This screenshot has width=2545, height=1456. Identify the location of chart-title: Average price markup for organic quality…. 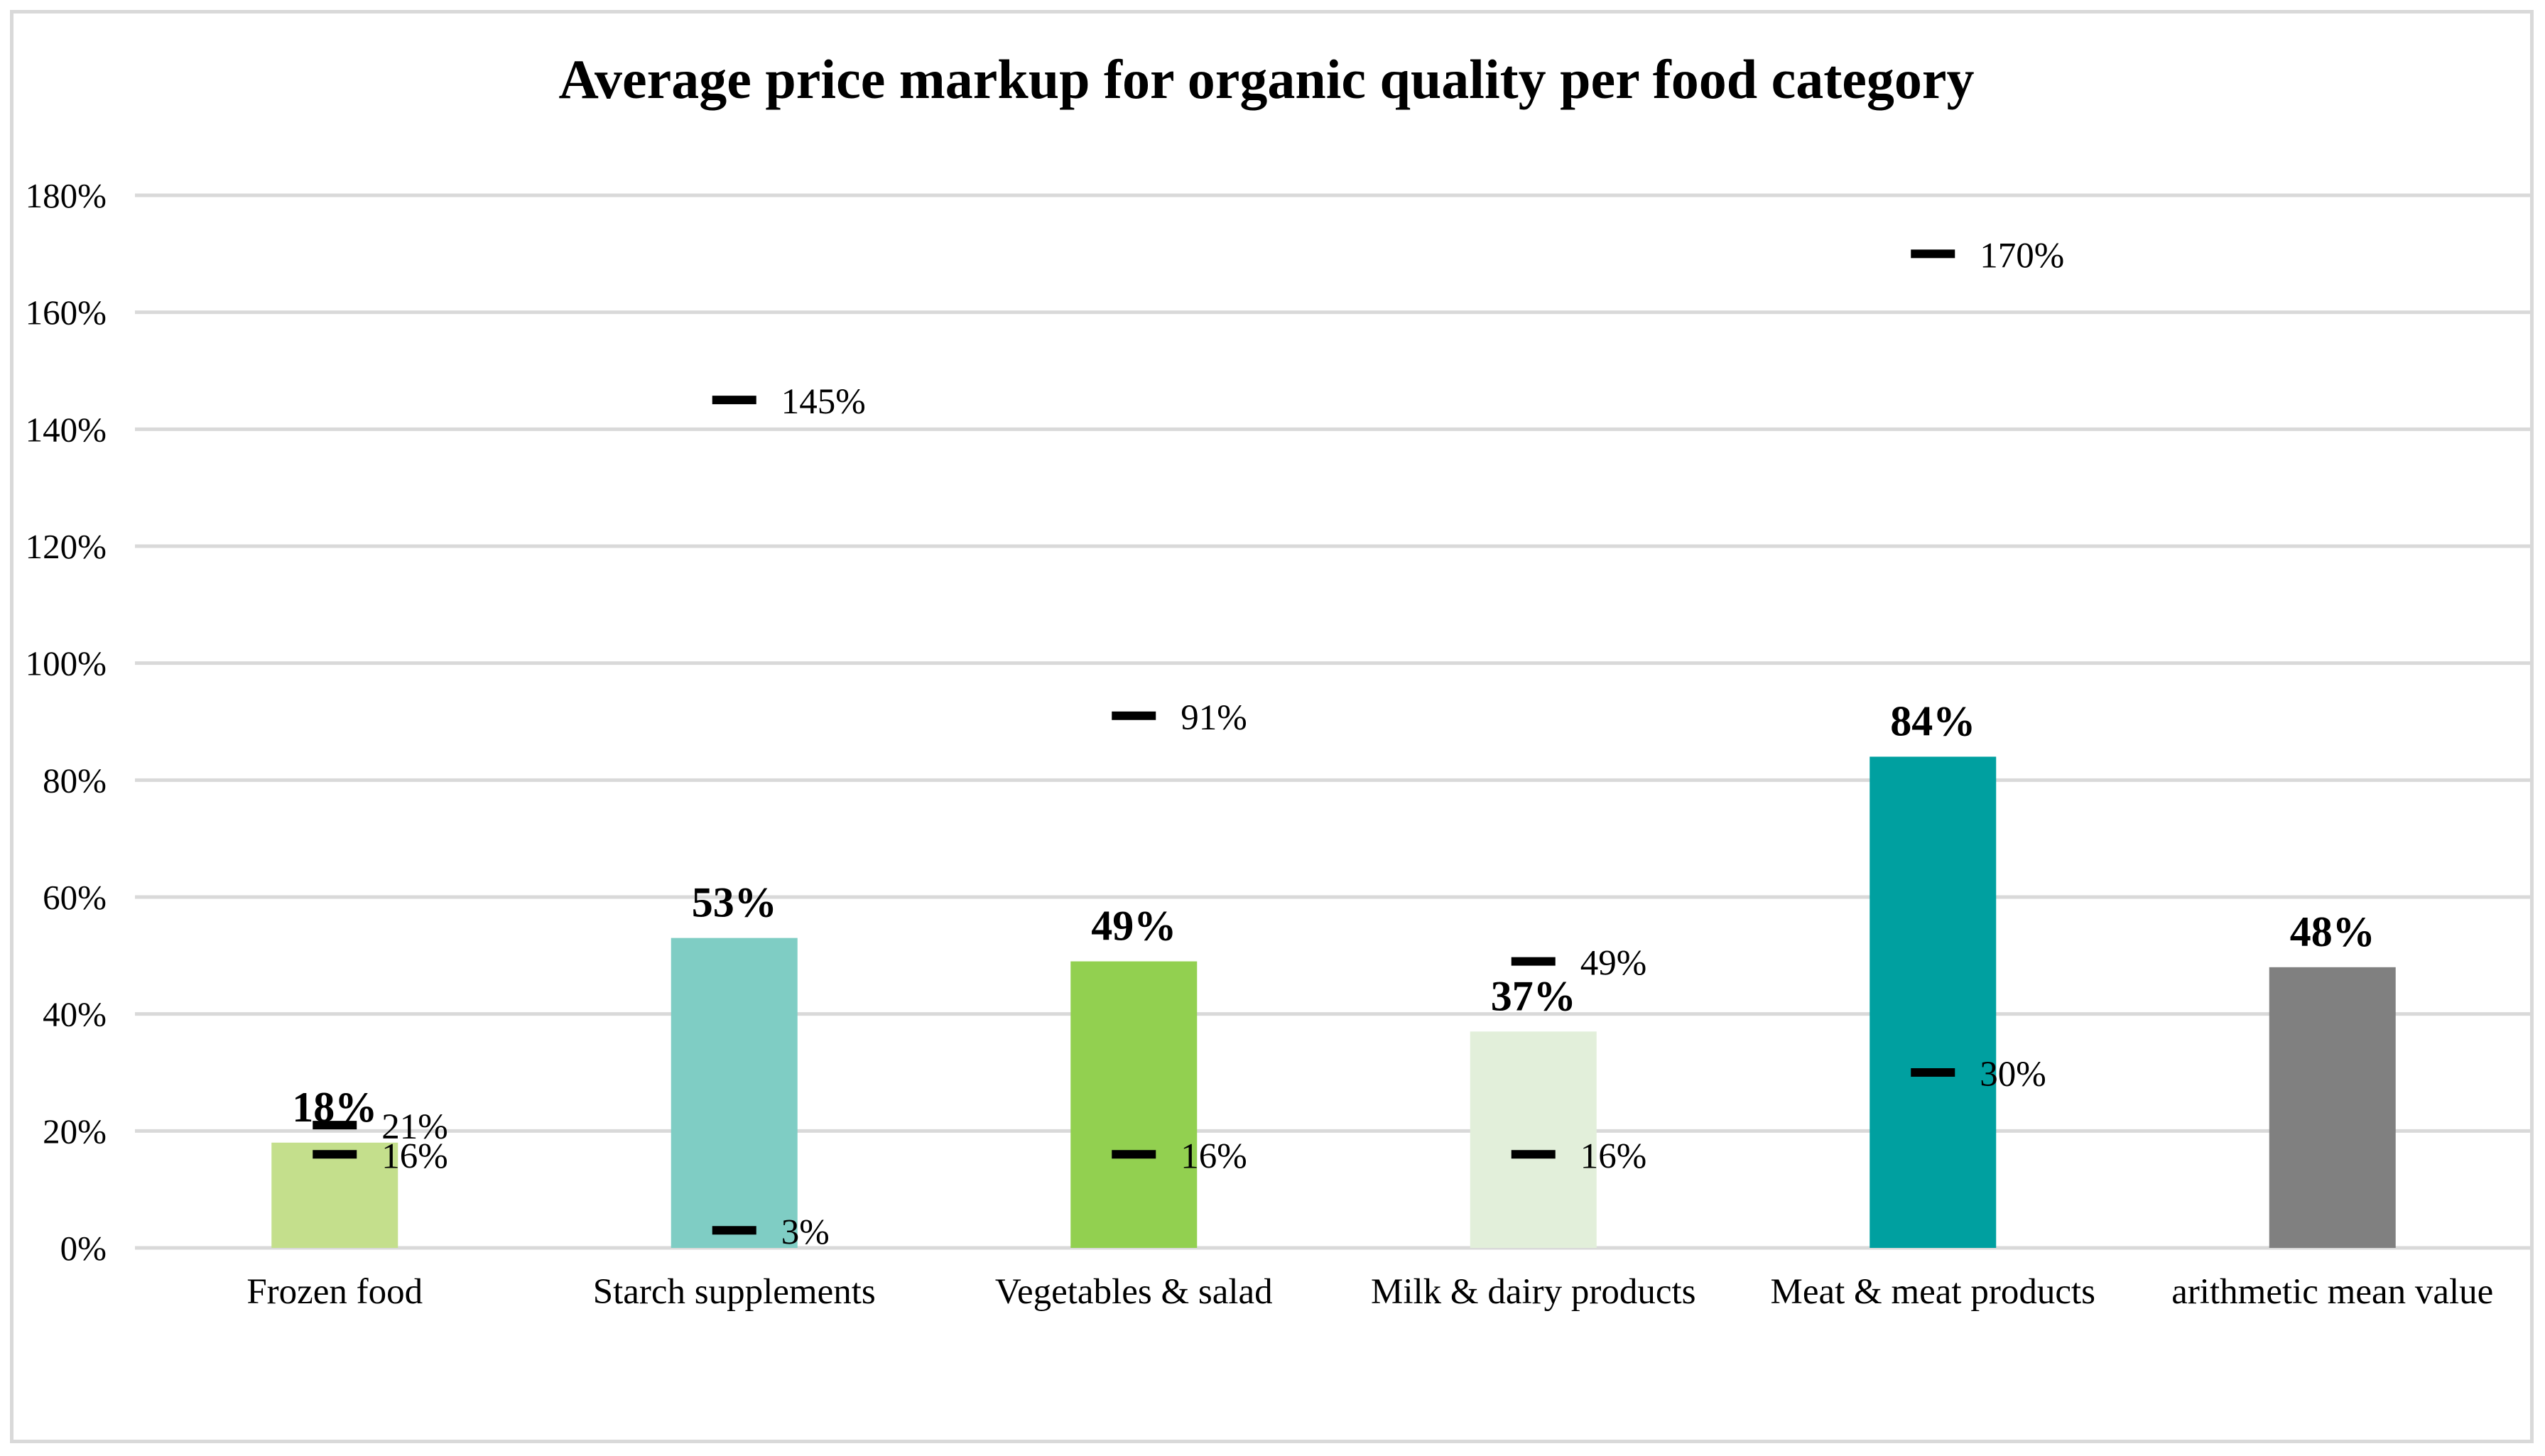
(1267, 79).